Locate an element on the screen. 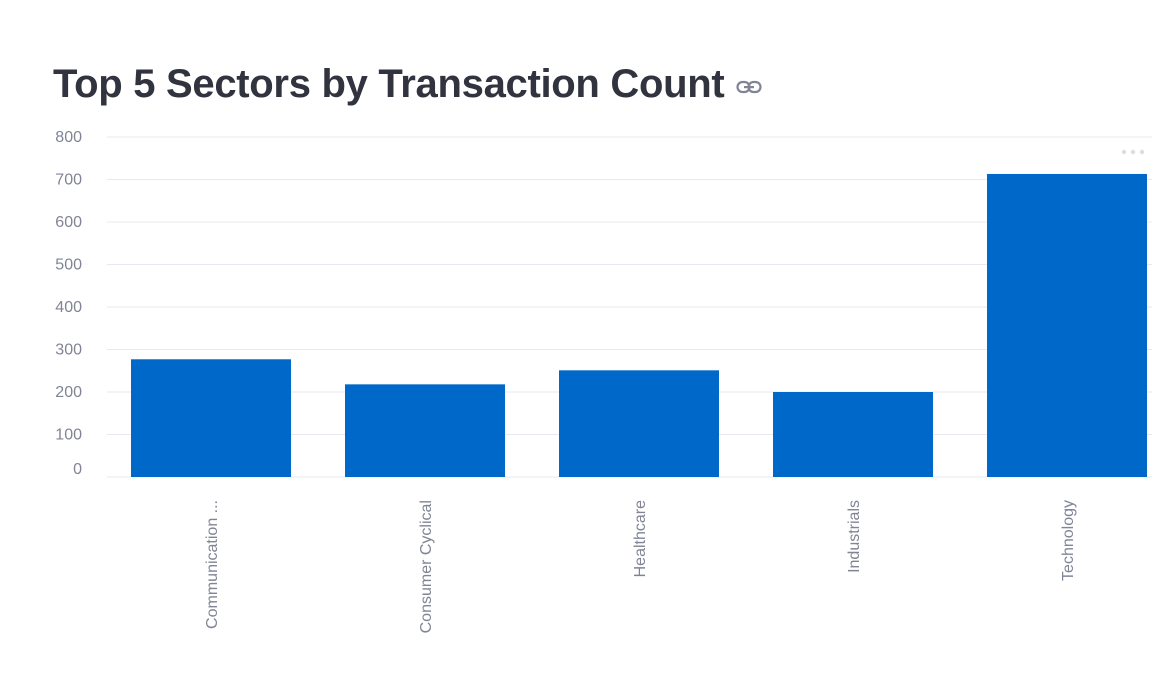  chart-title: Top 5 Sectors by Transaction Count is located at coordinates (389, 83).